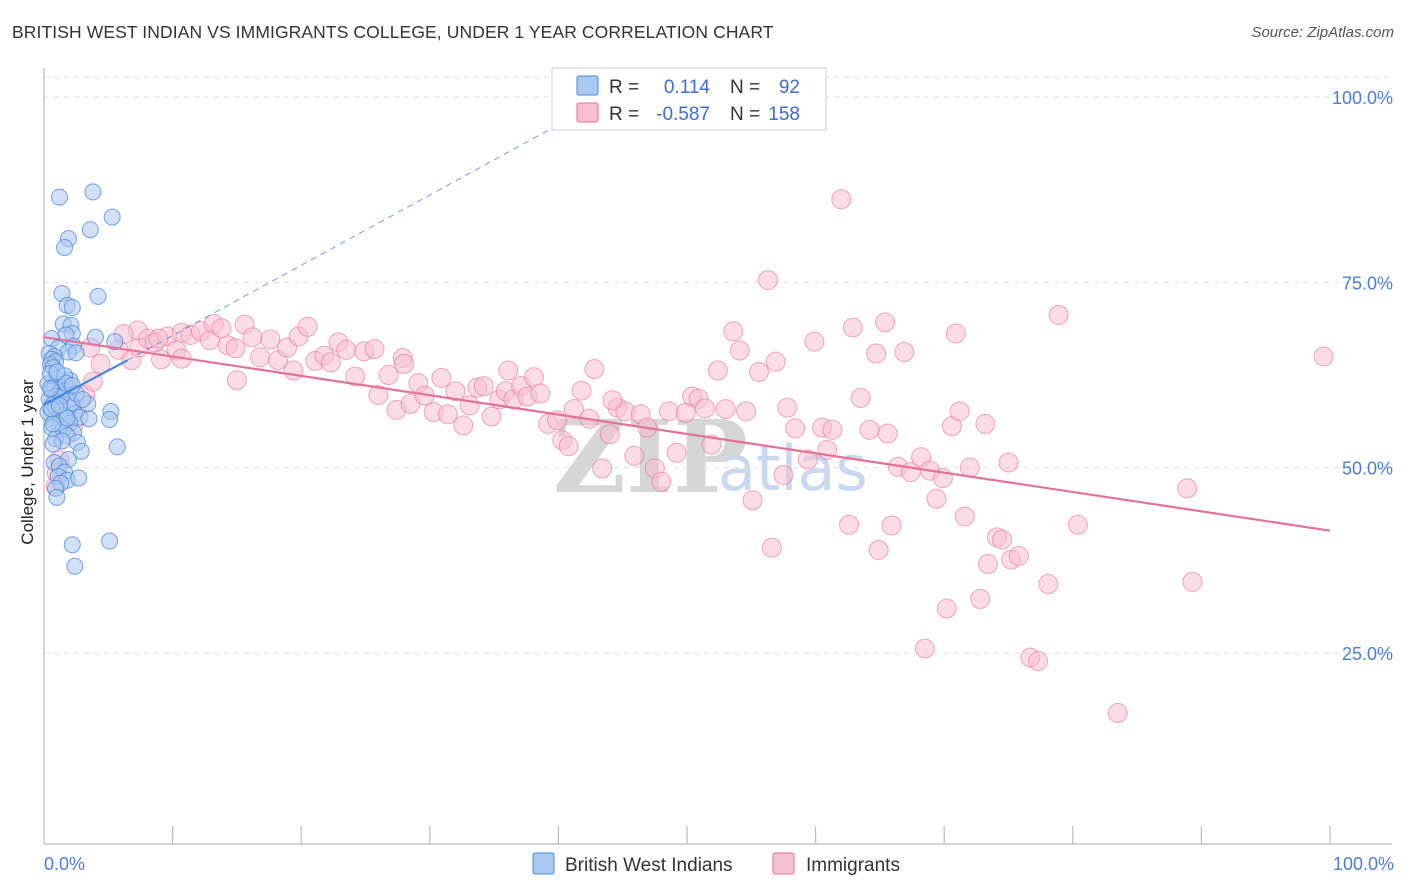 The width and height of the screenshot is (1406, 892). What do you see at coordinates (624, 87) in the screenshot?
I see `legend-r-label-1: R =` at bounding box center [624, 87].